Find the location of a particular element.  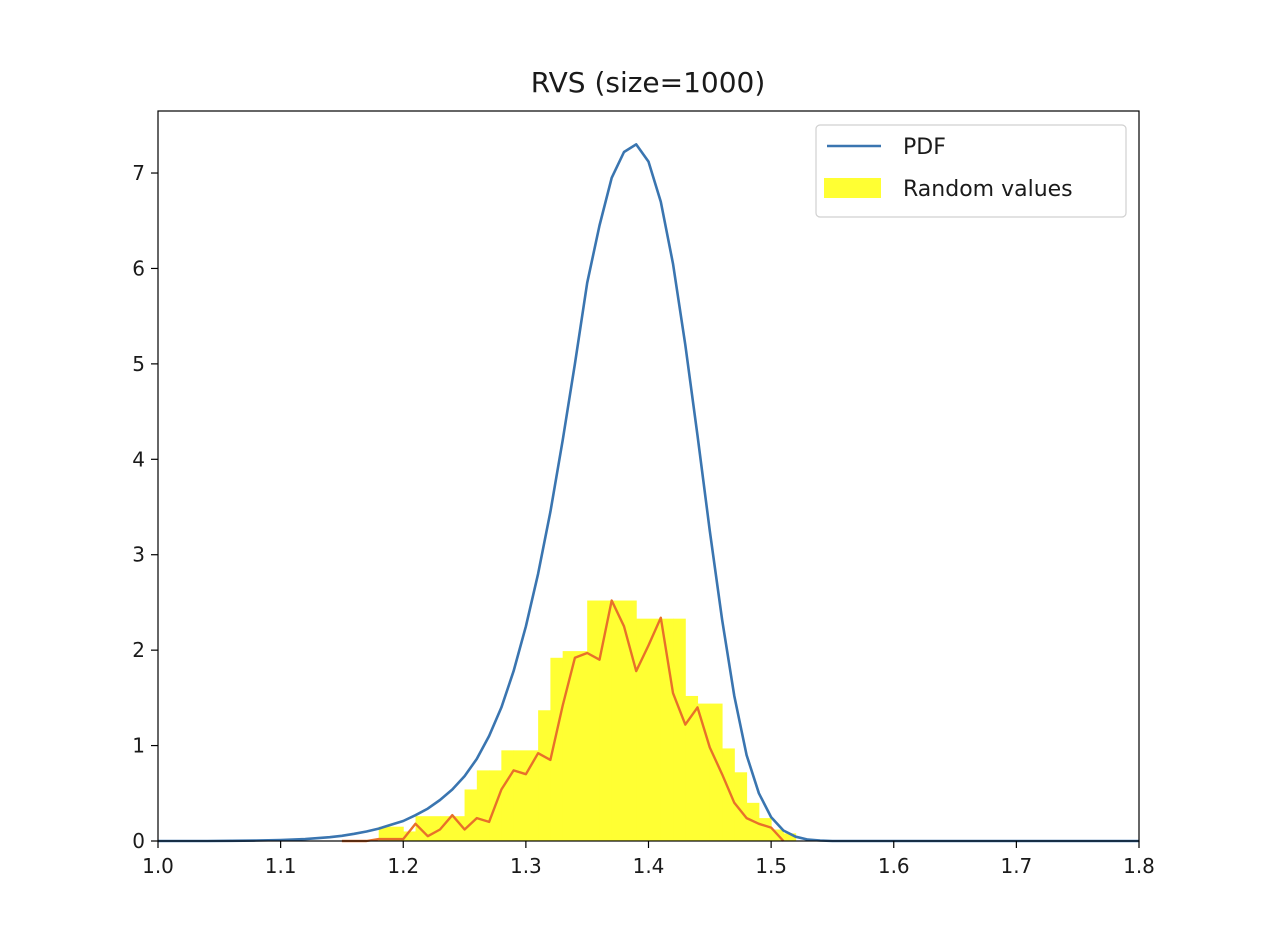

x-tick-label: 1.1 is located at coordinates (281, 866).